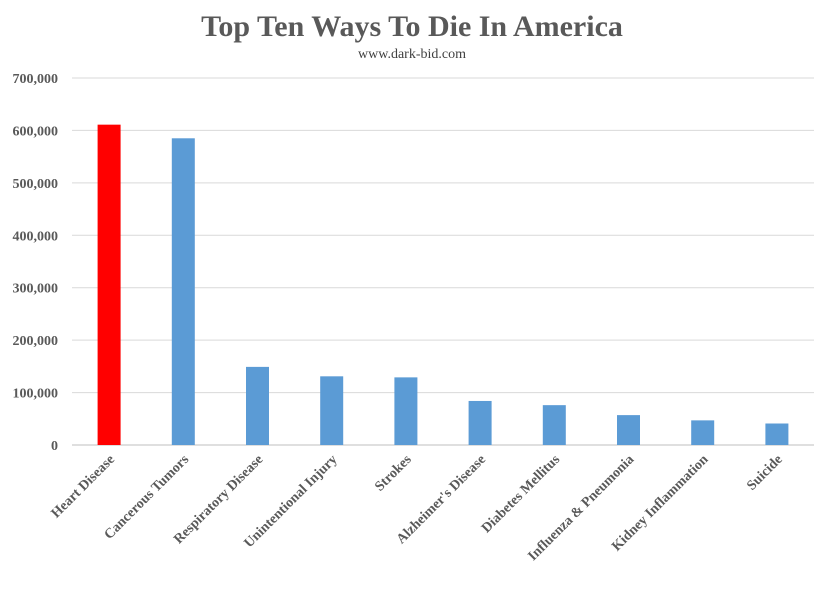 This screenshot has width=826, height=591. What do you see at coordinates (36, 184) in the screenshot?
I see `y-tick-label: 500,000` at bounding box center [36, 184].